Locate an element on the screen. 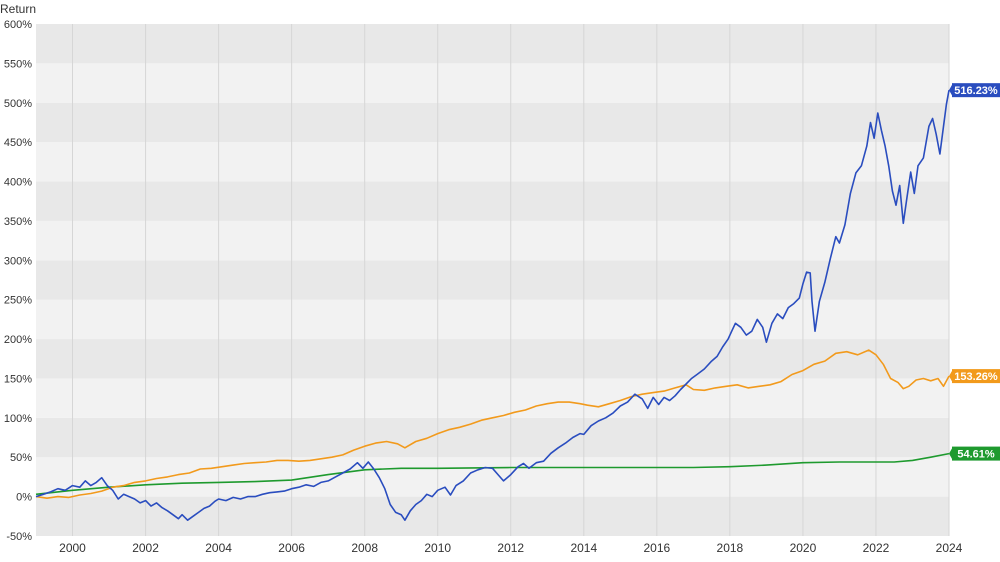 The width and height of the screenshot is (1000, 562). y-tick-label: 250% is located at coordinates (18, 301).